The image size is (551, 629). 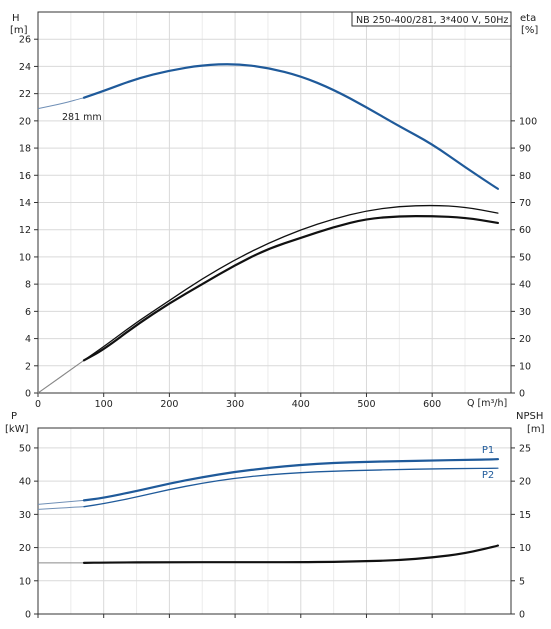 I want to click on lower-x-axis, so click(x=235, y=616).